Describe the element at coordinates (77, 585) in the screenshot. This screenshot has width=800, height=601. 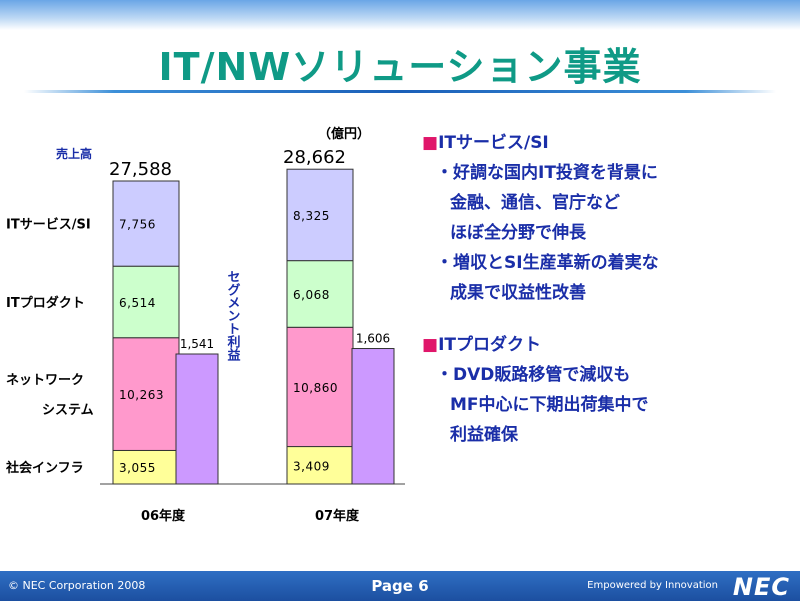
I see `copyright-text: © NEC Corporation 2008` at that location.